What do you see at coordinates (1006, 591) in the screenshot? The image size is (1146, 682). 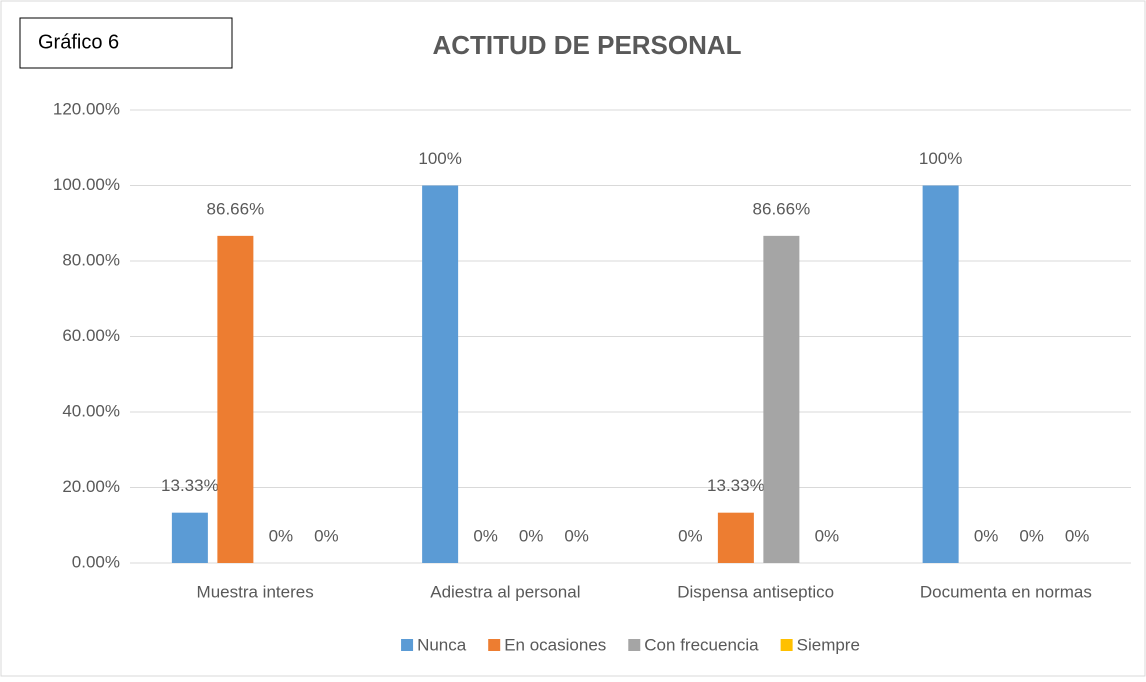 I see `x-tick-label: Documenta en normas` at bounding box center [1006, 591].